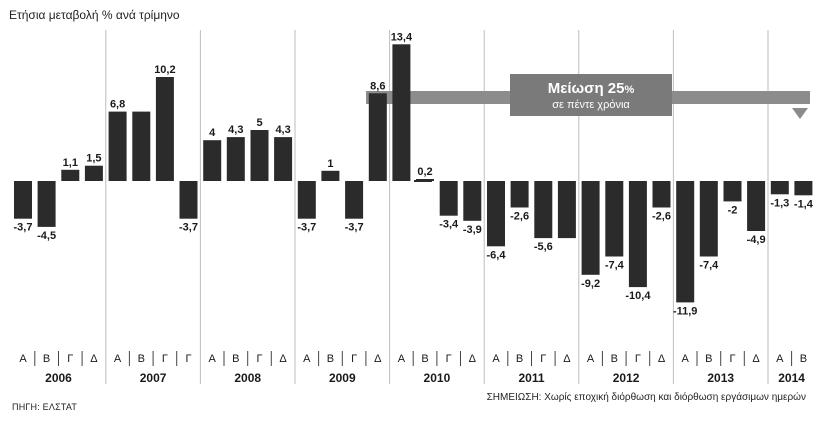 This screenshot has width=818, height=424. Describe the element at coordinates (543, 359) in the screenshot. I see `quarter-label-2011-3: Γ` at that location.